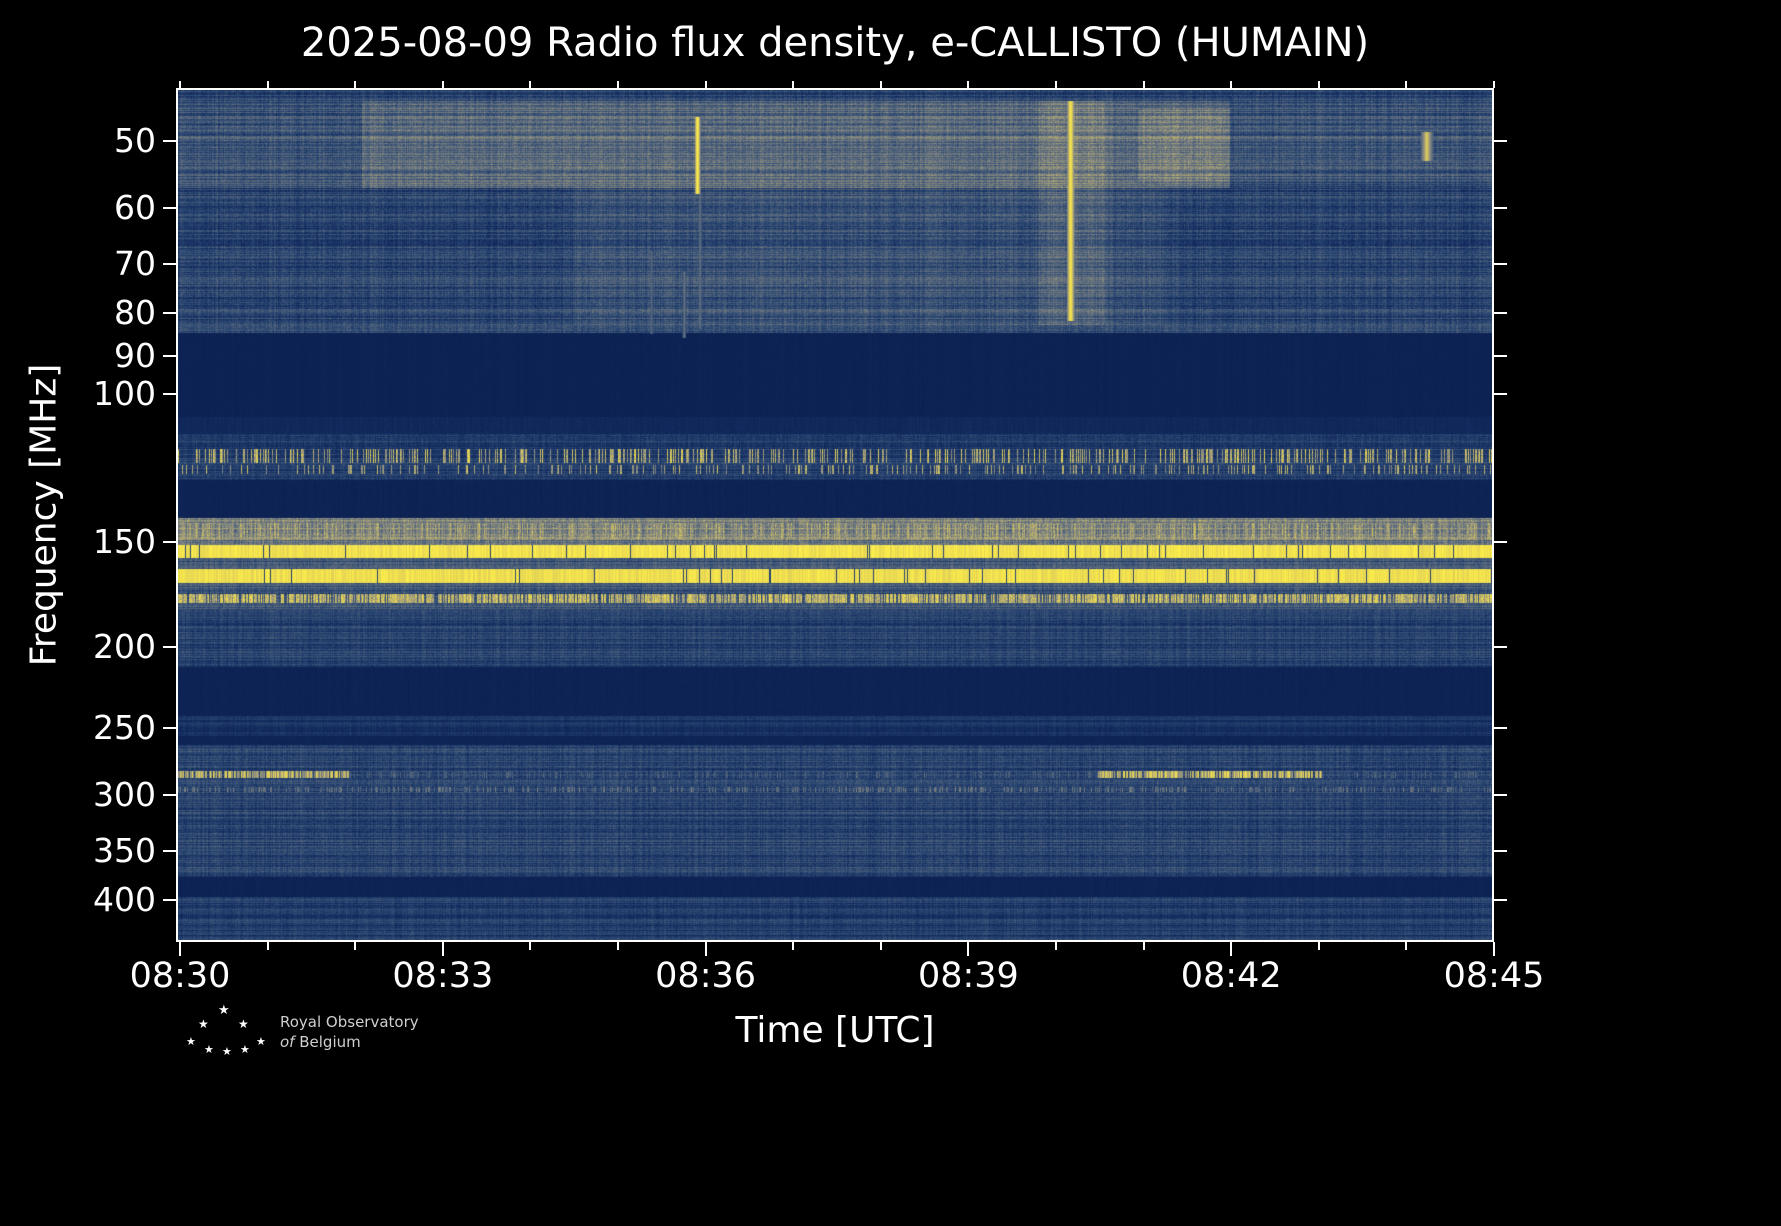 The height and width of the screenshot is (1226, 1781). I want to click on y-tick-label: 80, so click(135, 312).